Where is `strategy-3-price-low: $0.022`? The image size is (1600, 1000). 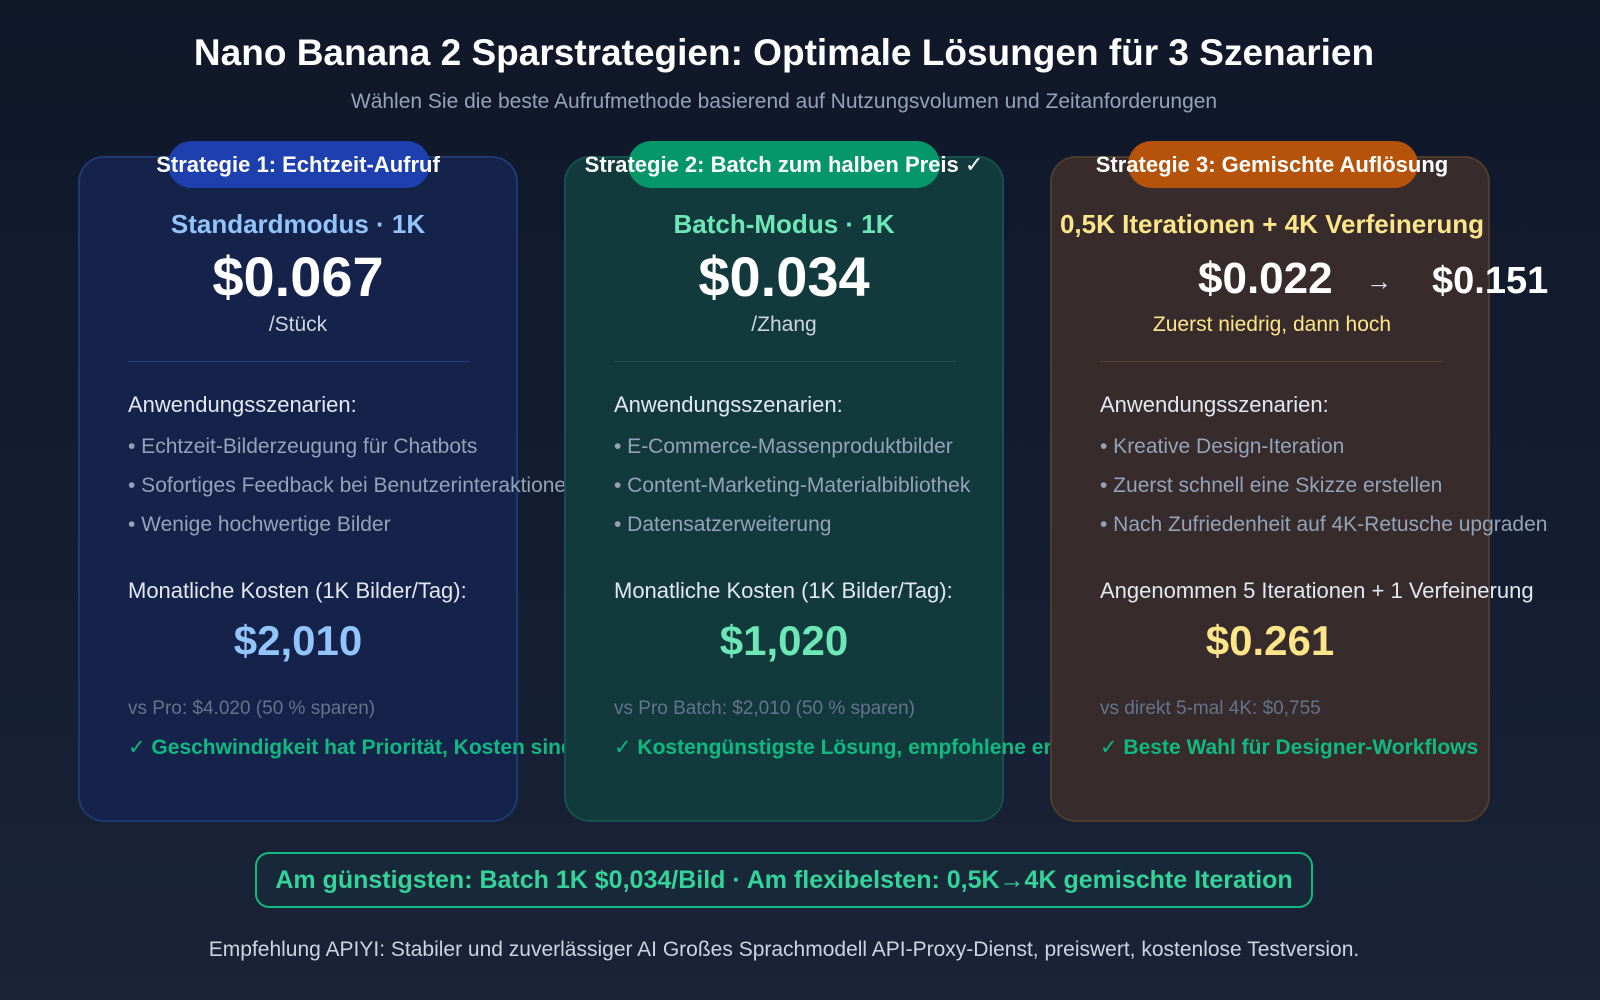
strategy-3-price-low: $0.022 is located at coordinates (1265, 278).